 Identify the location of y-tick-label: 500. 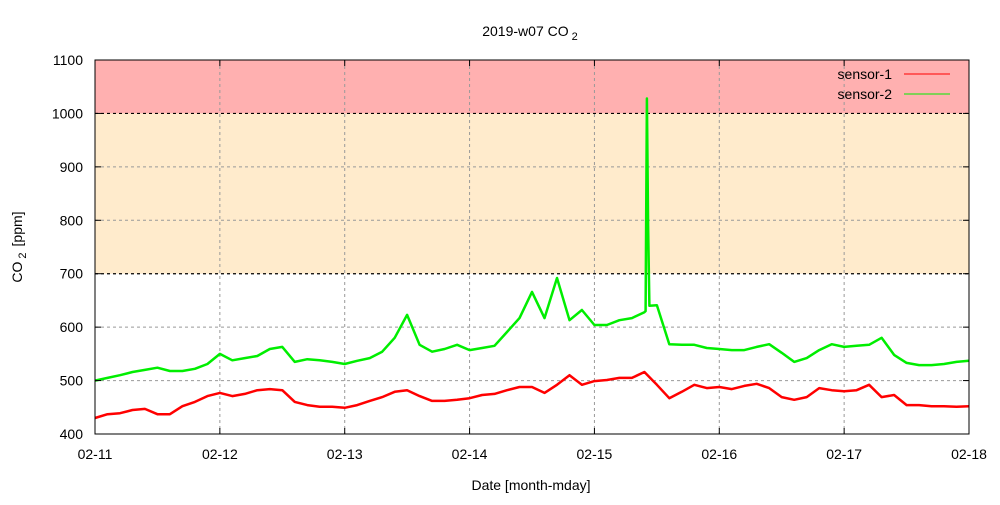
(72, 381).